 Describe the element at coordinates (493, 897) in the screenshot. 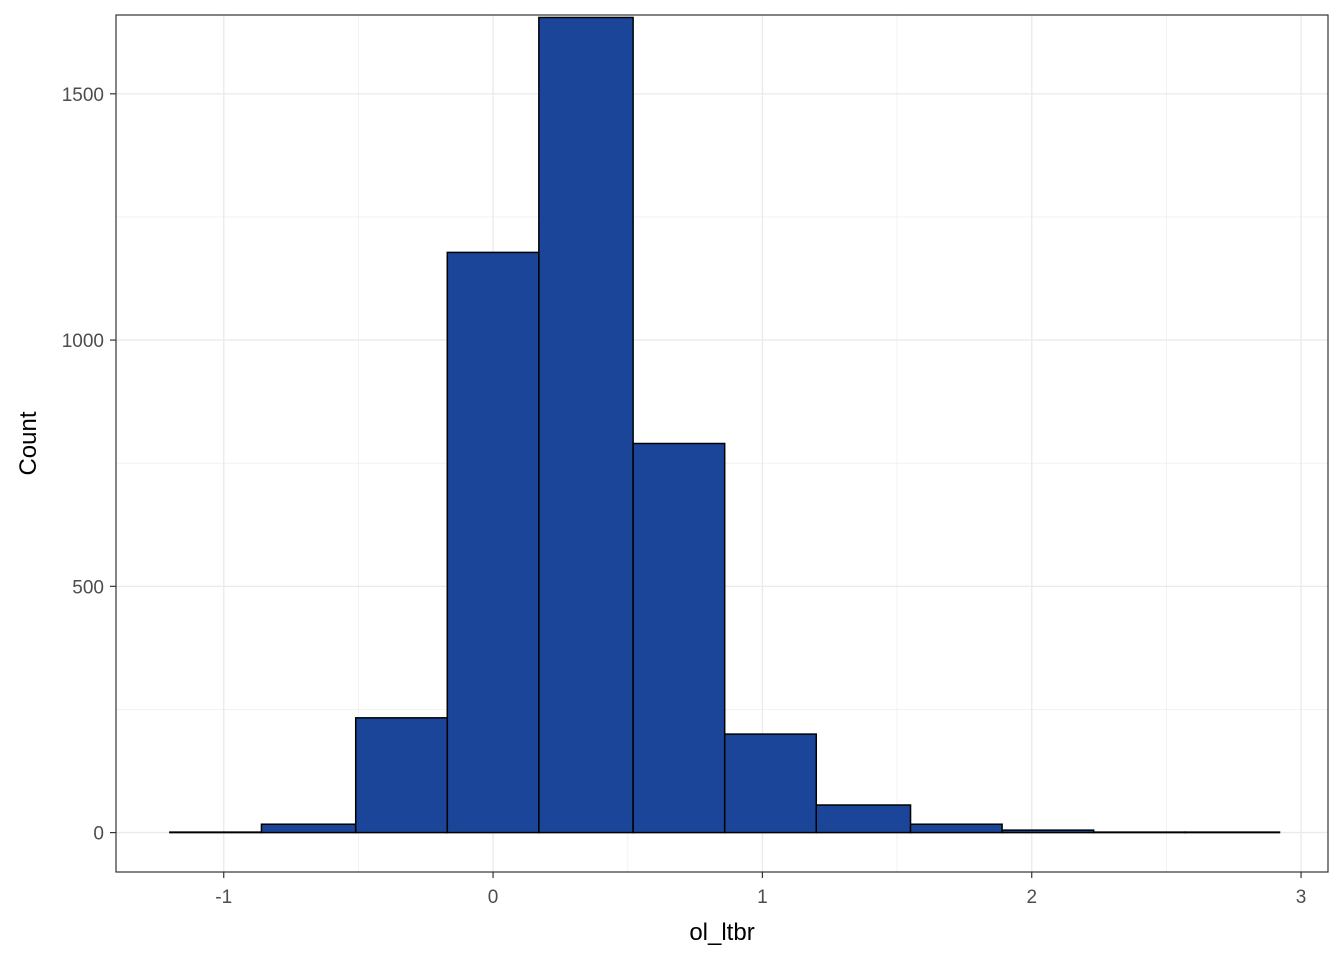

I see `x-tick-label: 0` at that location.